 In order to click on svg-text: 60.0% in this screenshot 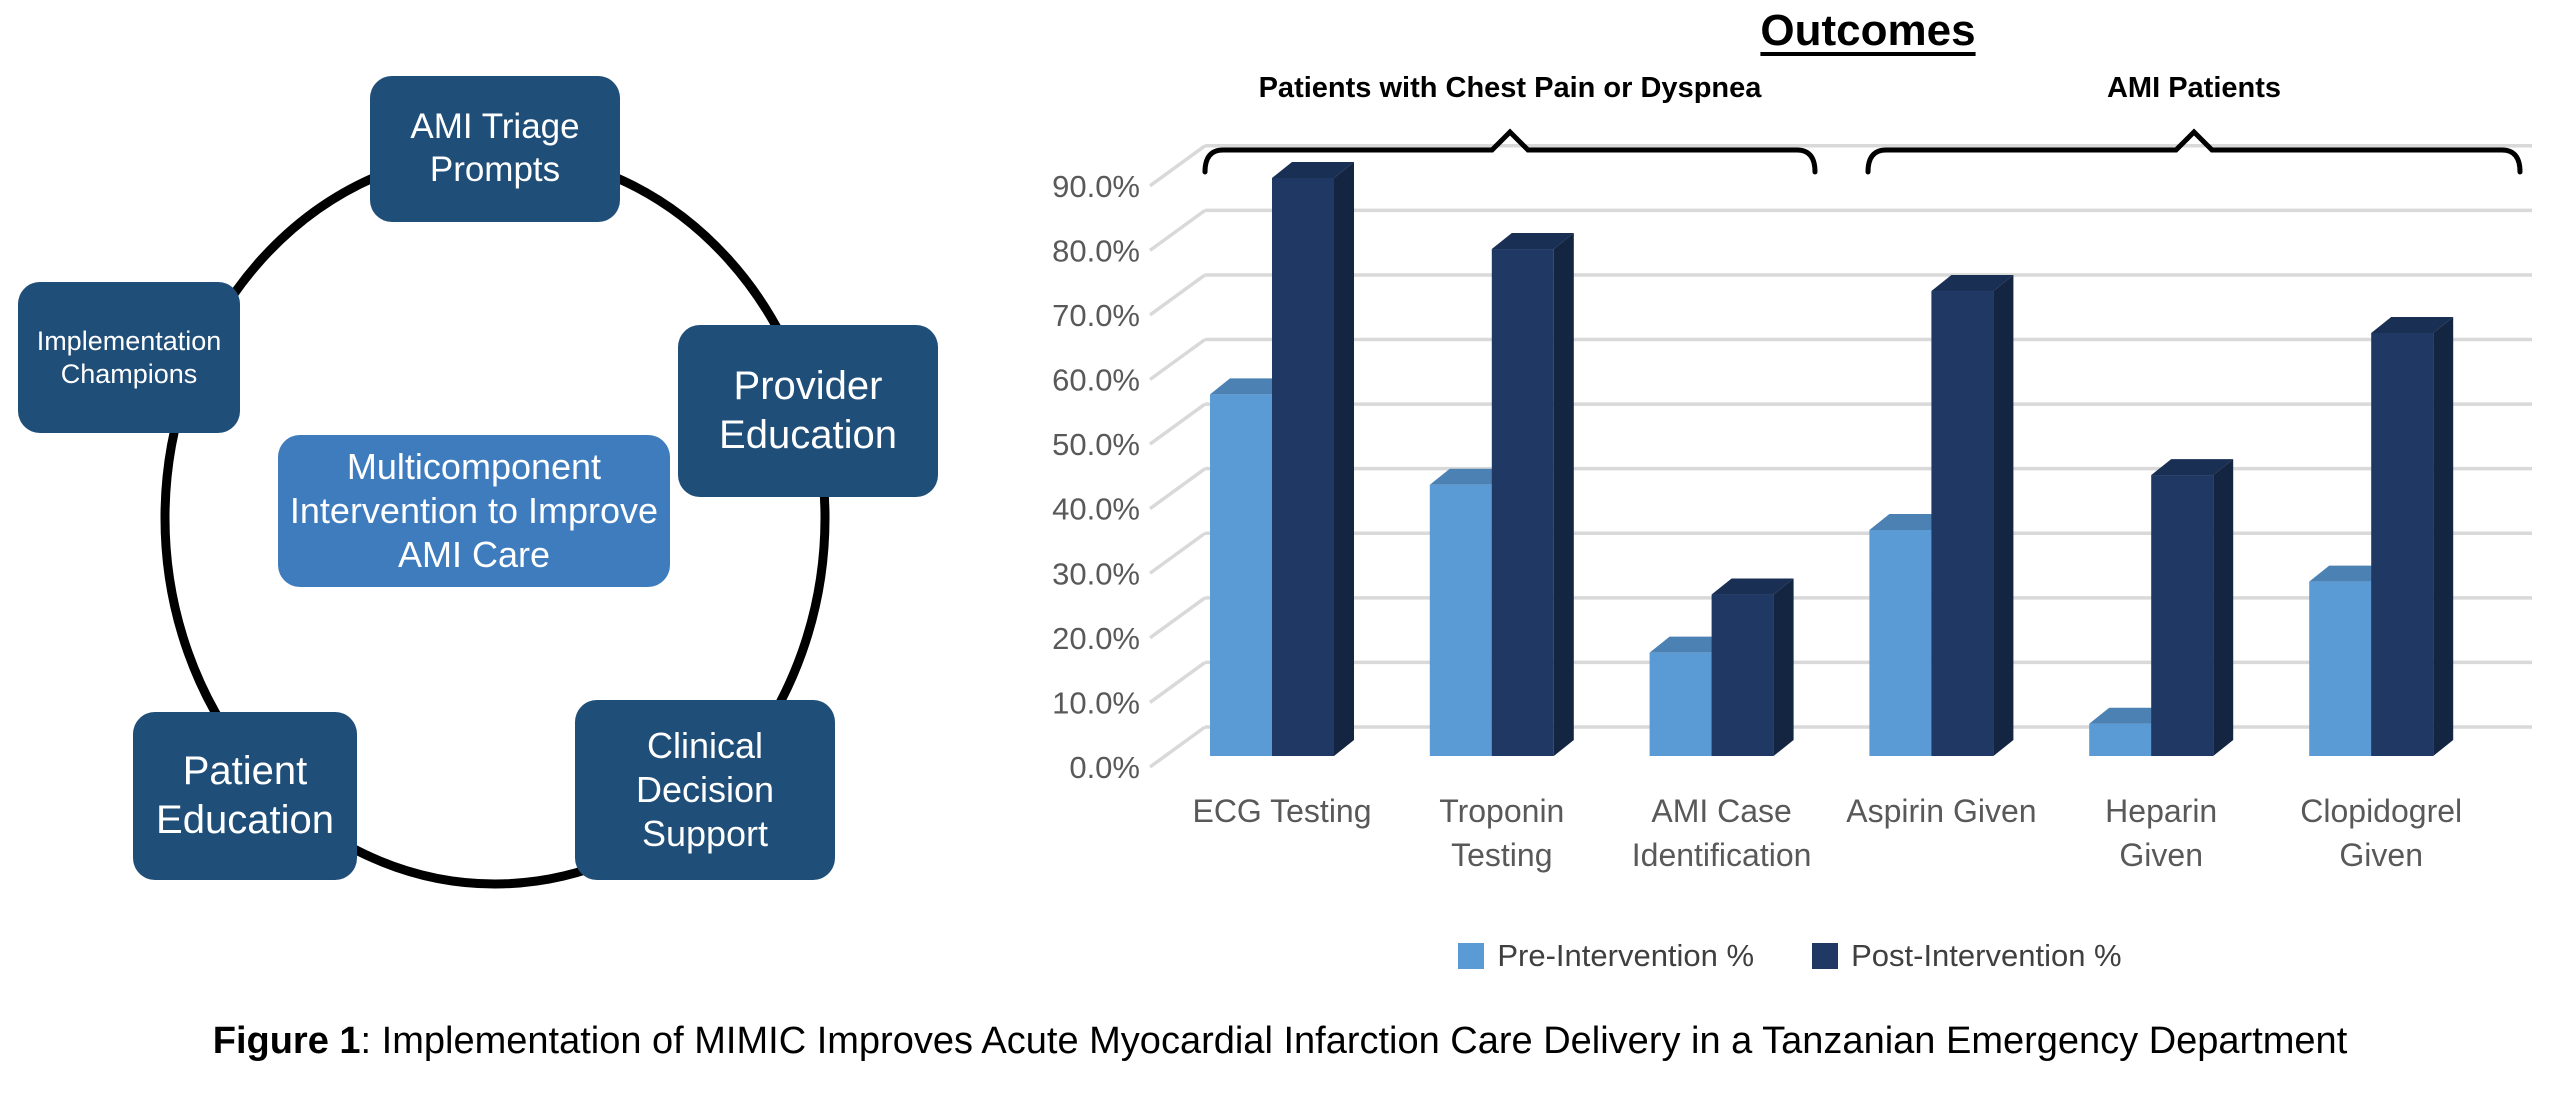, I will do `click(1096, 380)`.